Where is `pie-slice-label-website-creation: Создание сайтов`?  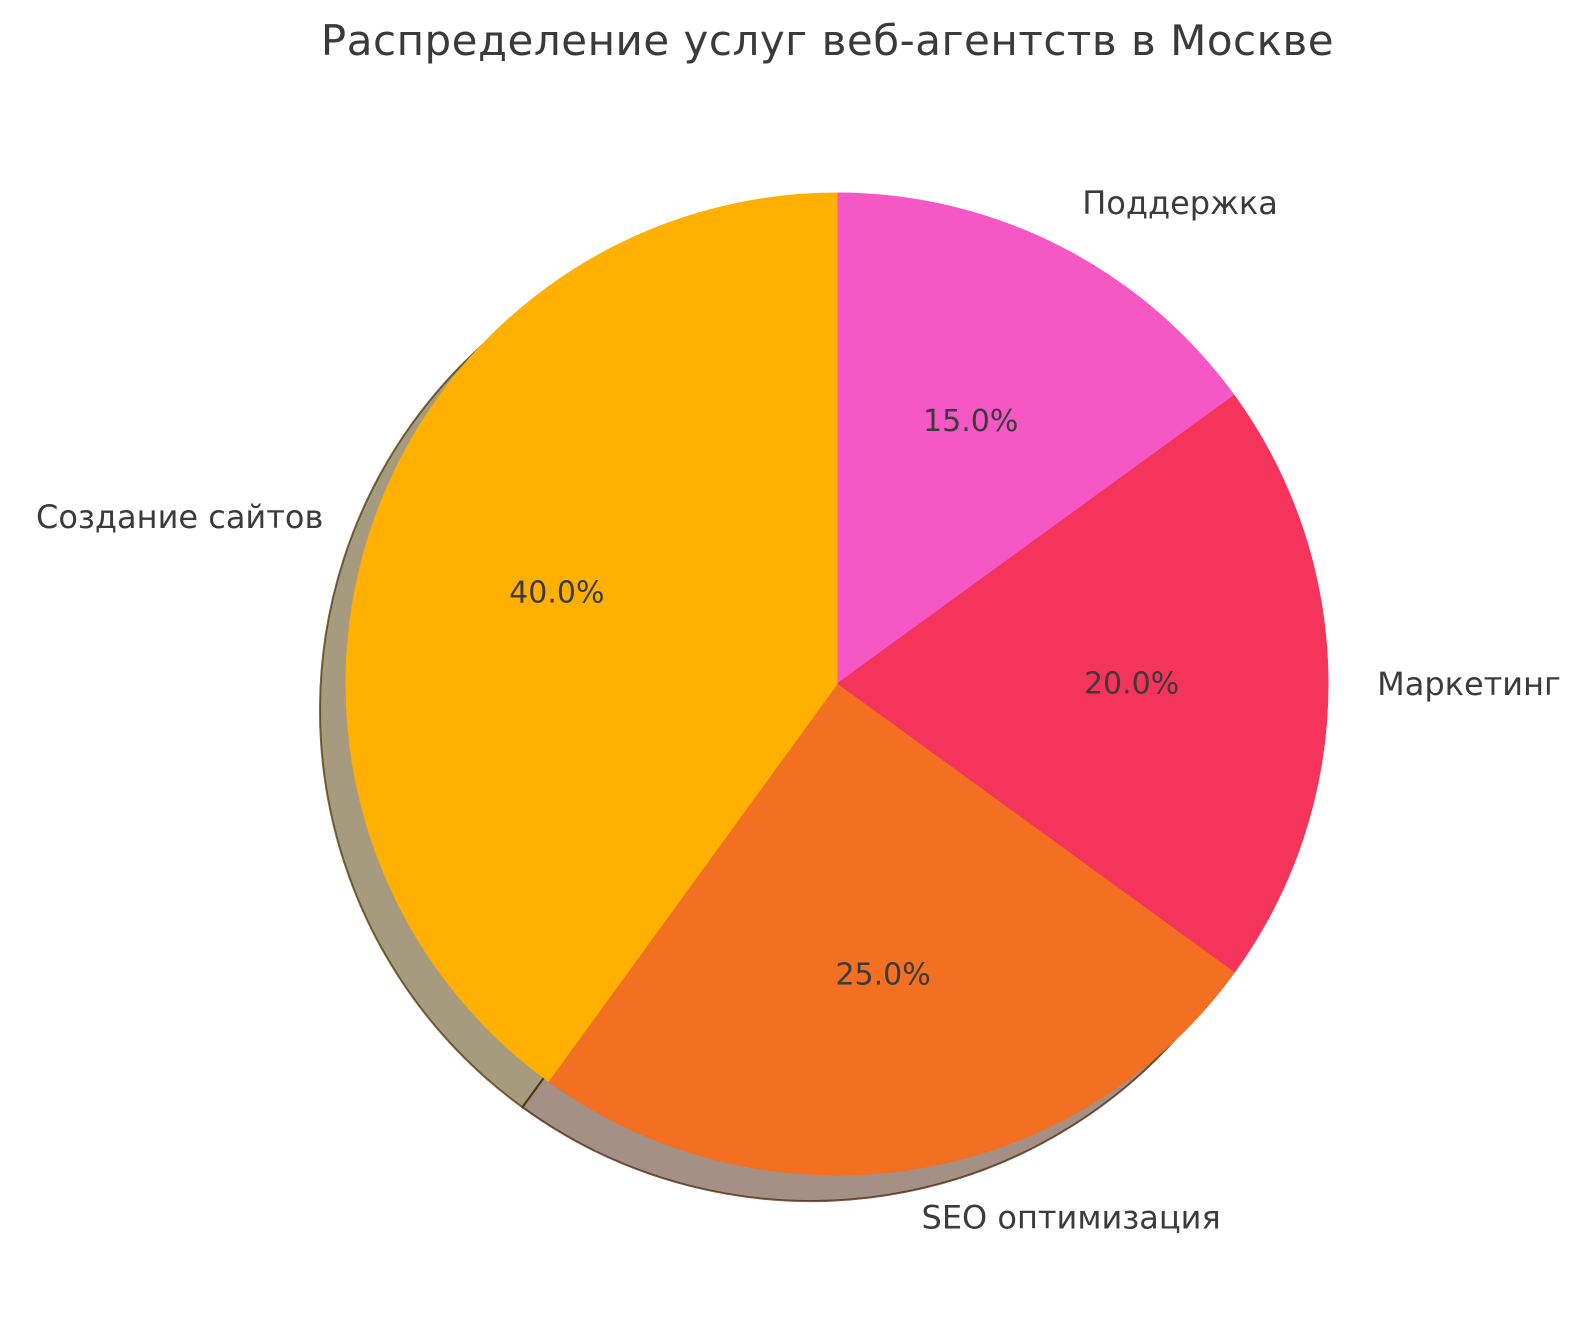 pie-slice-label-website-creation: Создание сайтов is located at coordinates (179, 517).